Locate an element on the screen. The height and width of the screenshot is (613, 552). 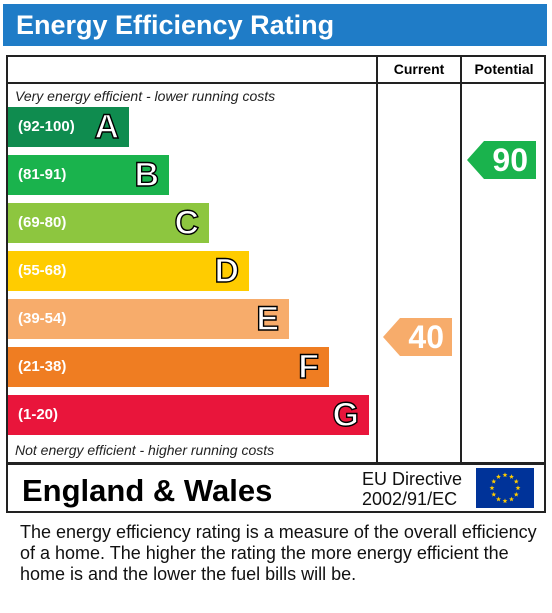
footer-frame is located at coordinates (276, 488).